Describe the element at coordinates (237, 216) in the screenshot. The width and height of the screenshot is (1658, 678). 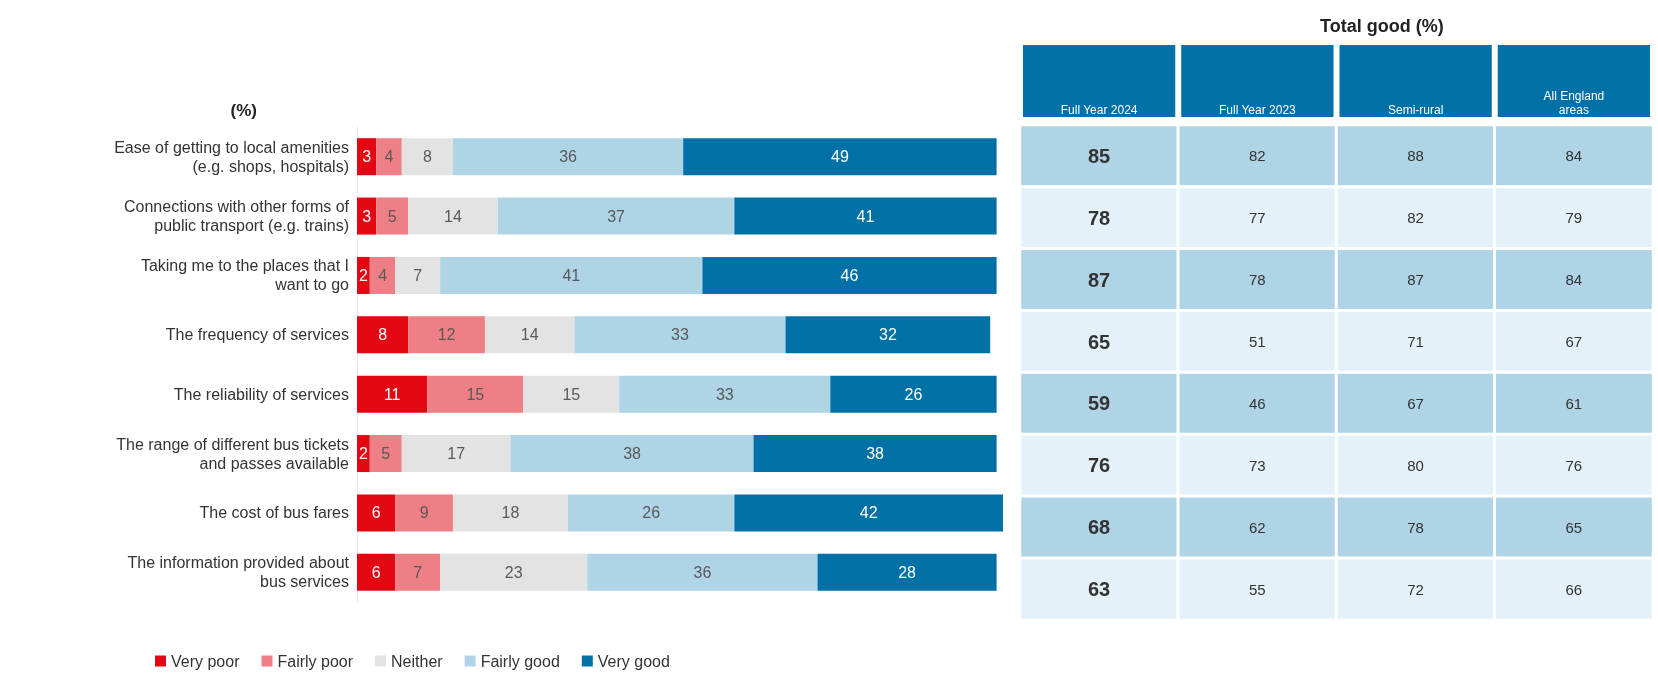
I see `y-tick-label: Connections with other forms of public transport (e.g. trains)` at that location.